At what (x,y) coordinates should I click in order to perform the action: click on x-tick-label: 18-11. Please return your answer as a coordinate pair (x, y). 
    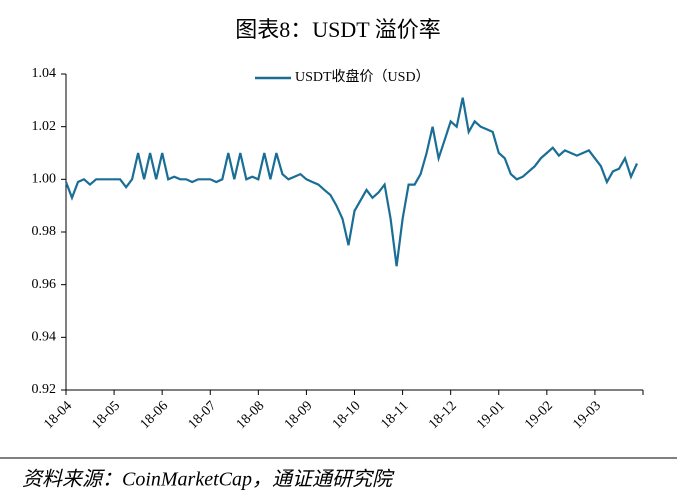
    Looking at the image, I should click on (394, 414).